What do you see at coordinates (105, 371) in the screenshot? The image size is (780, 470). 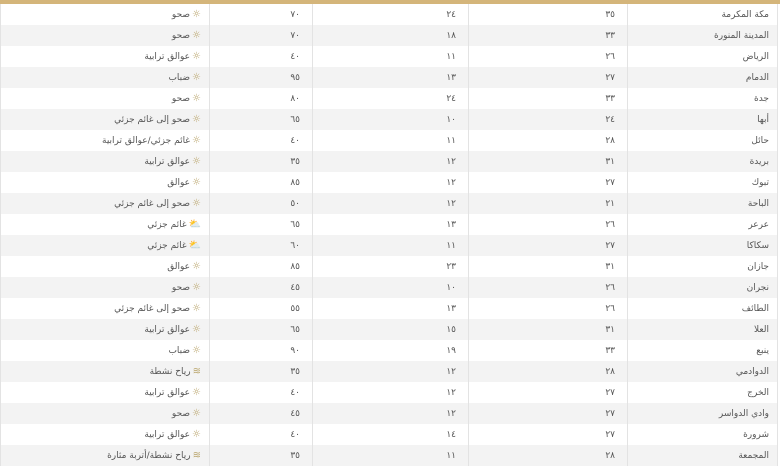 I see `weather-cell: ≋رياح نشطة` at bounding box center [105, 371].